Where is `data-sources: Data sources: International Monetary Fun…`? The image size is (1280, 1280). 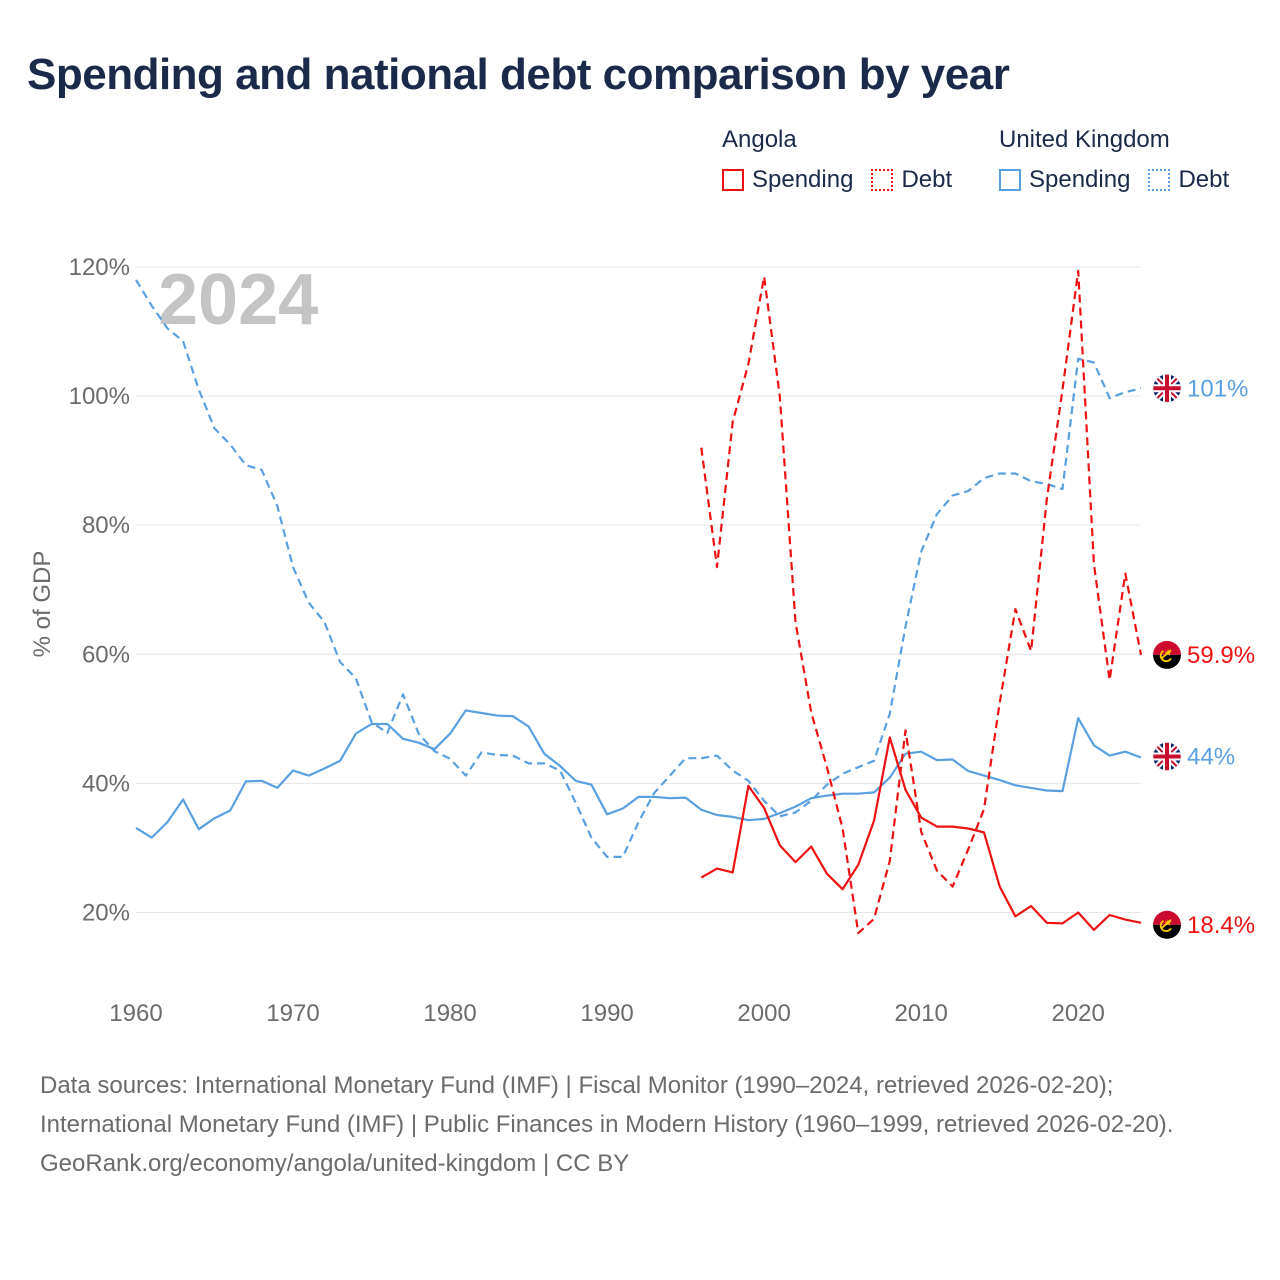 data-sources: Data sources: International Monetary Fun… is located at coordinates (607, 1105).